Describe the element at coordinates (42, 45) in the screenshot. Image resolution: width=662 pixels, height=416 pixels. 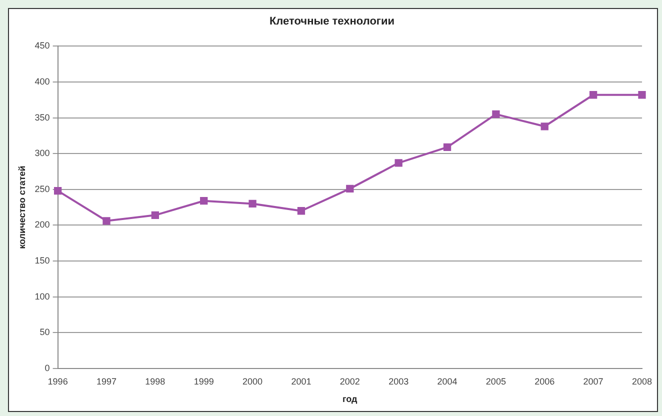
I see `y-tick-label: 450` at that location.